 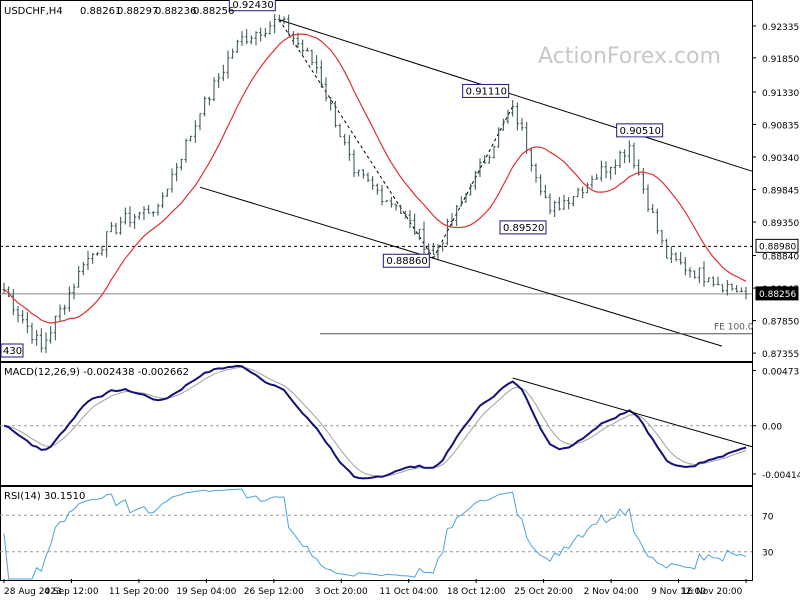 What do you see at coordinates (712, 592) in the screenshot?
I see `time-tick-label: 16 Nov 20:00` at bounding box center [712, 592].